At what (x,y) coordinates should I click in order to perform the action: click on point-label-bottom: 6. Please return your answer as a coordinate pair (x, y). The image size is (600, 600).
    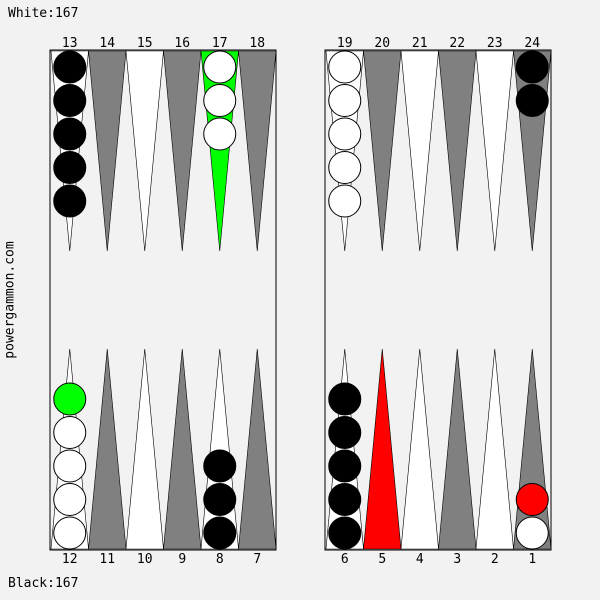
    Looking at the image, I should click on (345, 559).